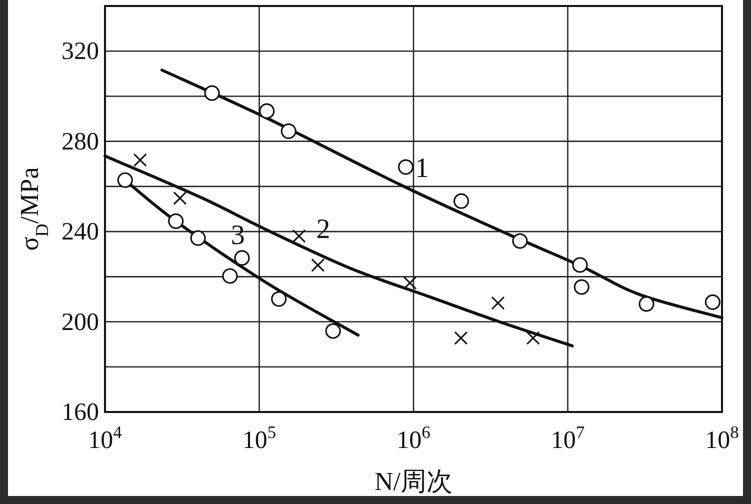 Image resolution: width=751 pixels, height=504 pixels. I want to click on x-tick-label: 10$^{6}$, so click(413, 438).